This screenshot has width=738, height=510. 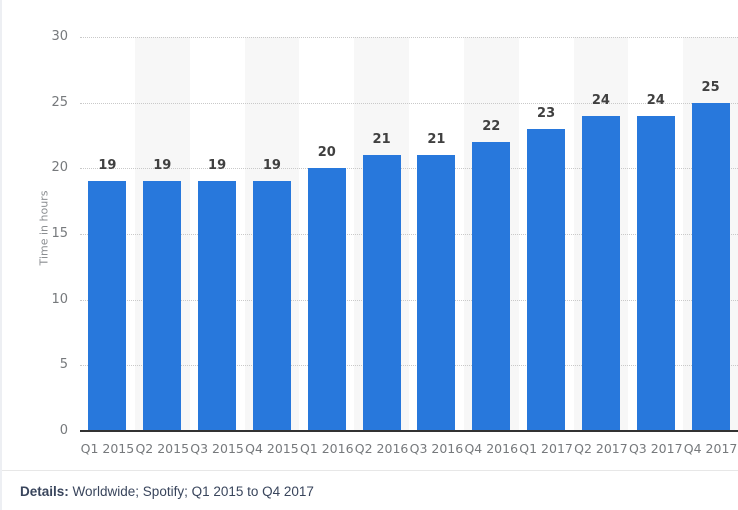 I want to click on bar-q2-2017, so click(x=600, y=273).